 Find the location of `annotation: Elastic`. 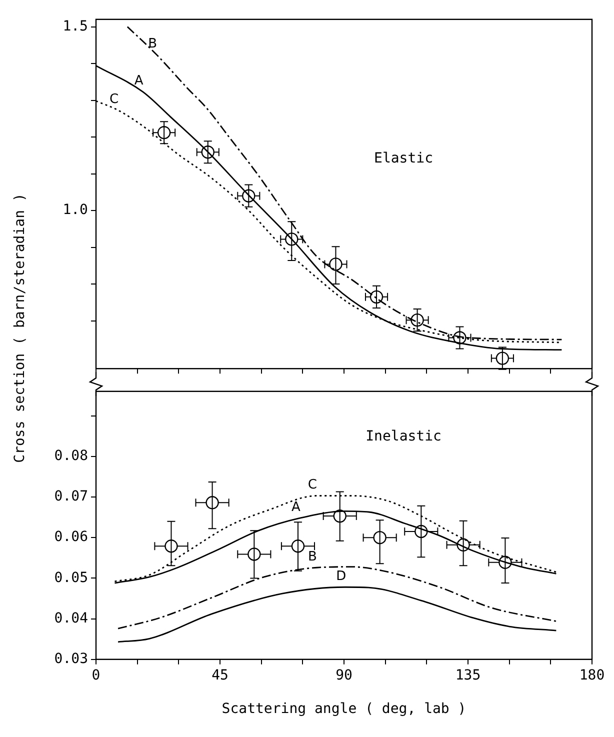

annotation: Elastic is located at coordinates (404, 158).